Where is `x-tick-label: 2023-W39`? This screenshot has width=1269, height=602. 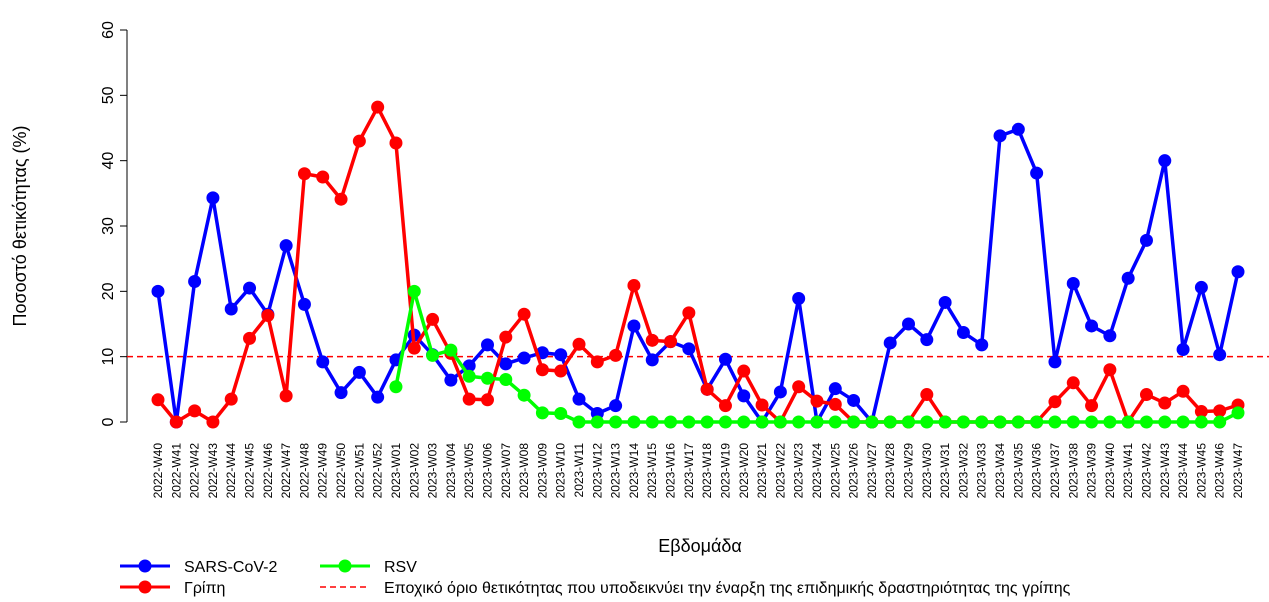
x-tick-label: 2023-W39 is located at coordinates (1092, 471).